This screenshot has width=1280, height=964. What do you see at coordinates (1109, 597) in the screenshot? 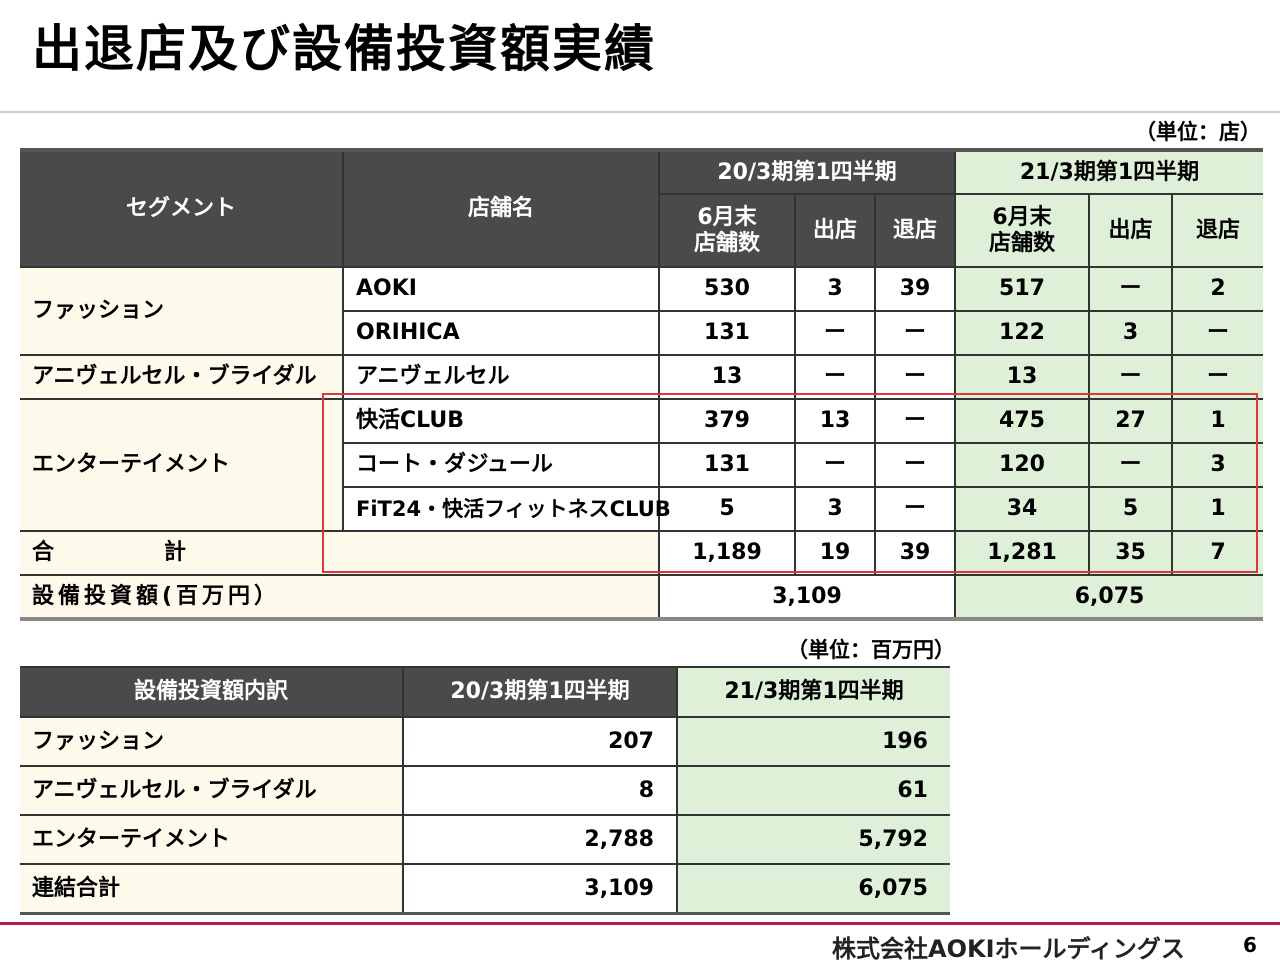
I see `capex-curr: 6,075` at bounding box center [1109, 597].